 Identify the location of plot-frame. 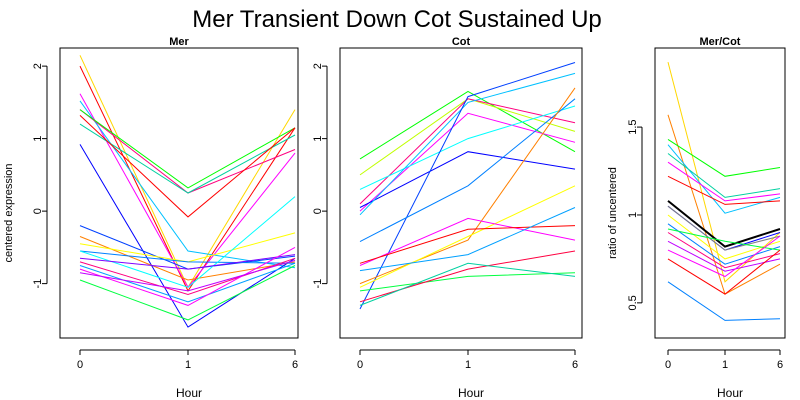
(720, 193).